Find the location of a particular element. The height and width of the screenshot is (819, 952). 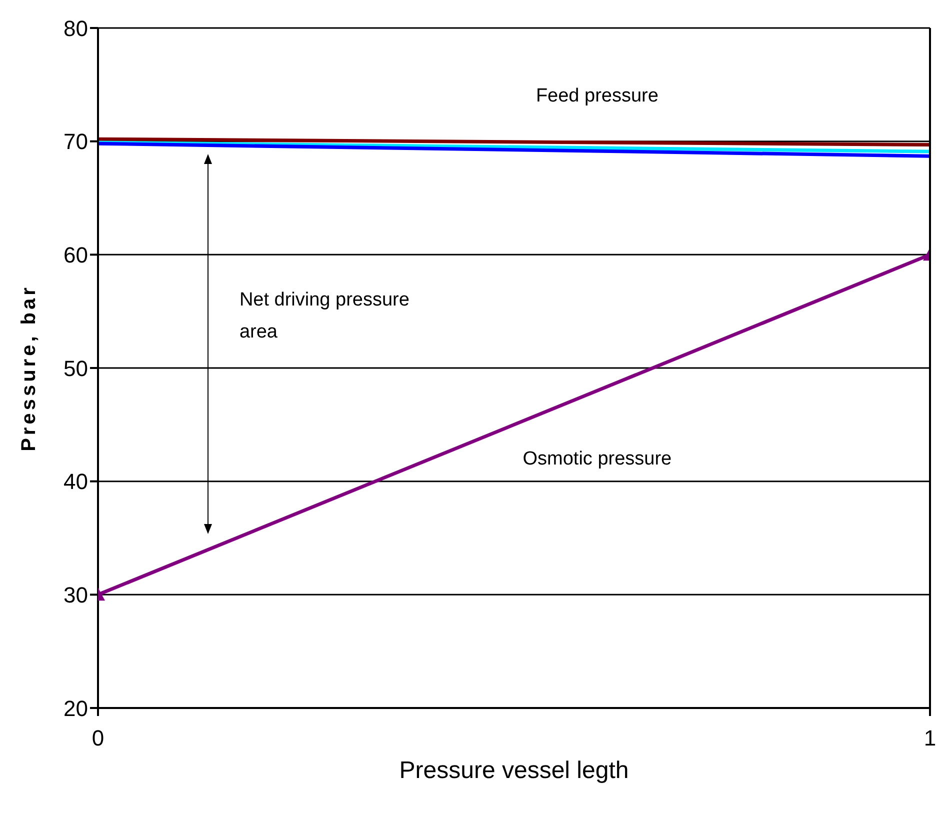

y-axis-title: Pressure, bar is located at coordinates (29, 368).